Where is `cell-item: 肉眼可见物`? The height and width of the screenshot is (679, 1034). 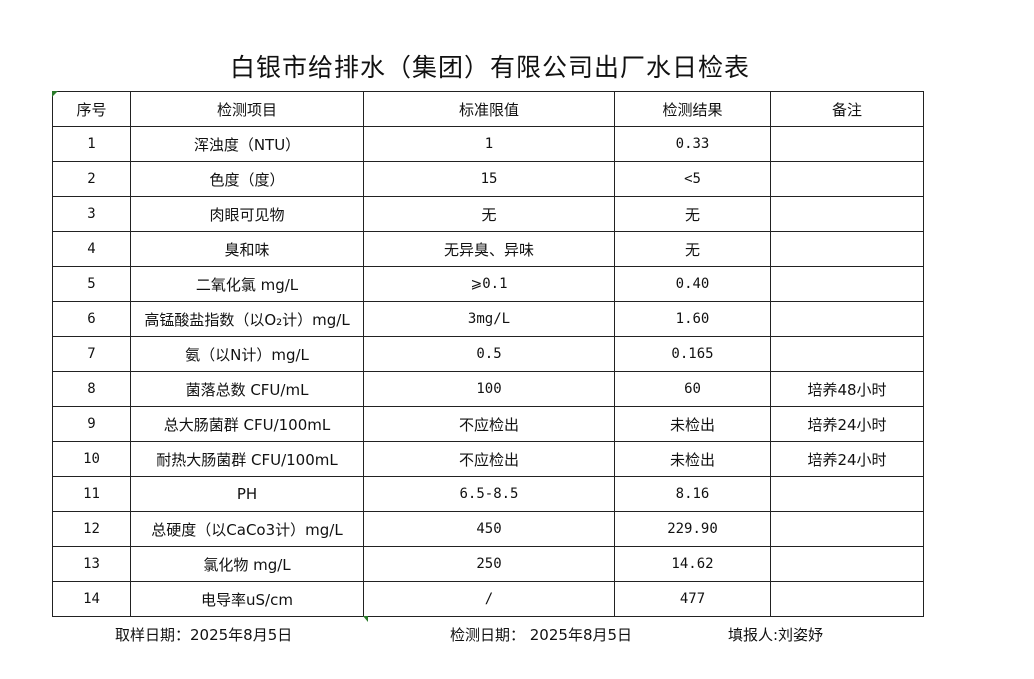
cell-item: 肉眼可见物 is located at coordinates (247, 214).